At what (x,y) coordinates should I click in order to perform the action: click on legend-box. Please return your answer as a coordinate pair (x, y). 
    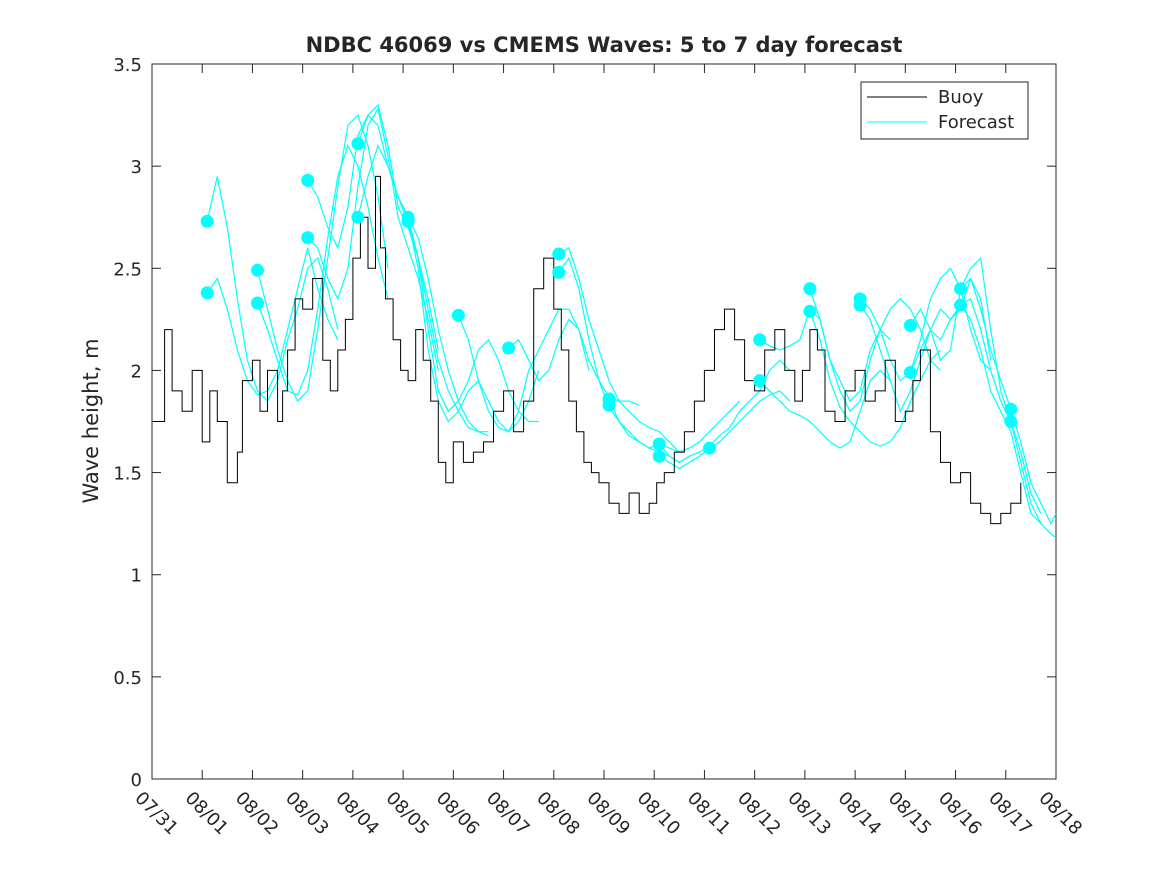
    Looking at the image, I should click on (944, 110).